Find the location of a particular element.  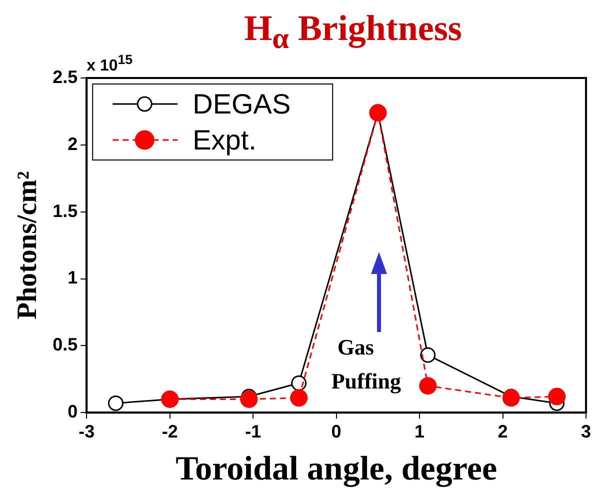

annotation: Gas Puffing is located at coordinates (366, 364).